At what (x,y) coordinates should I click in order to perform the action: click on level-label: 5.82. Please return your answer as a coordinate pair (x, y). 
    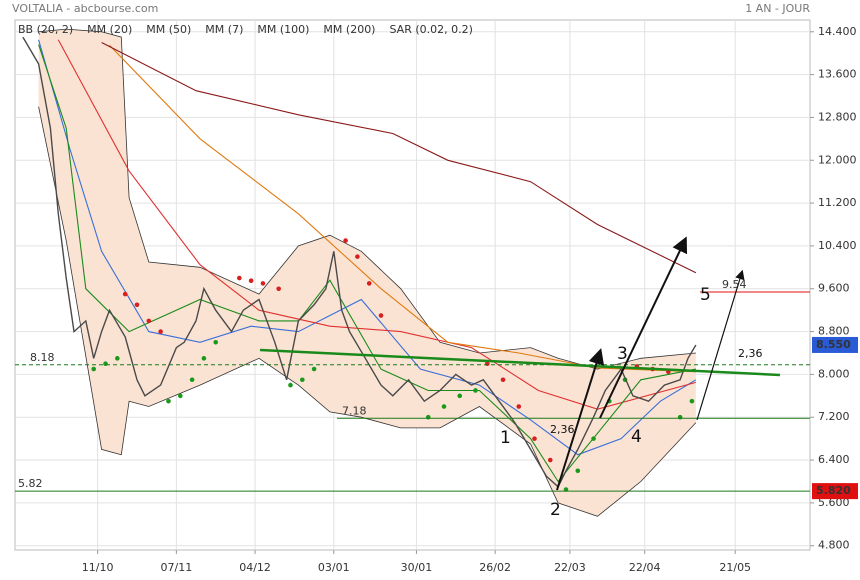
    Looking at the image, I should click on (30, 483).